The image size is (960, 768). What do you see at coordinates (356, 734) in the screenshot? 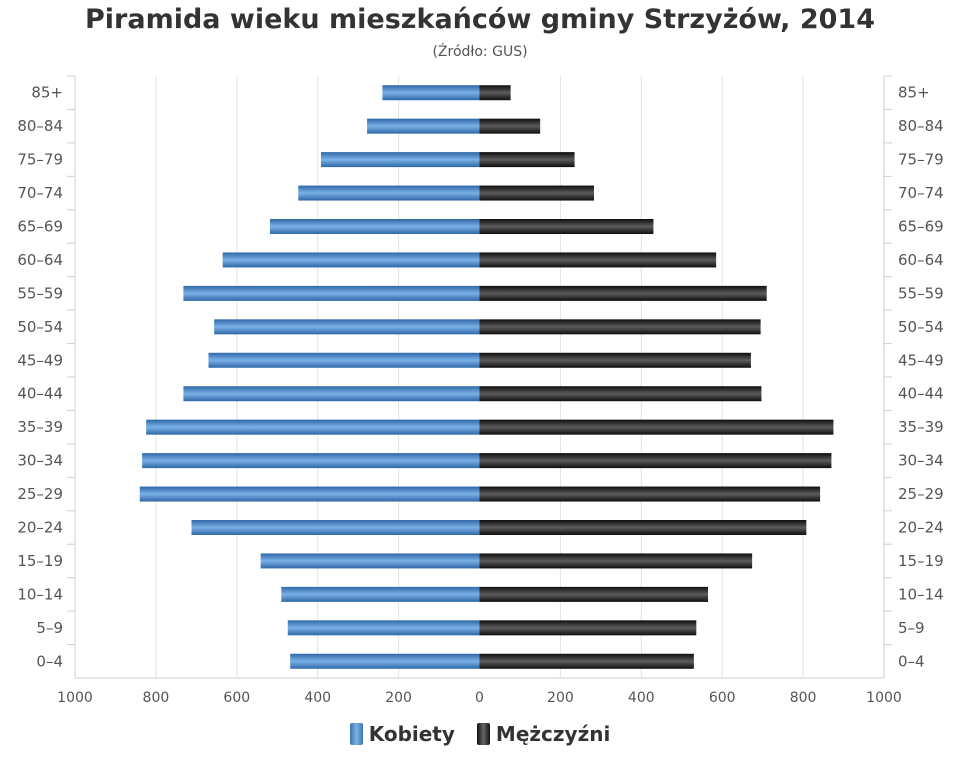
I see `legend-swatch-women` at bounding box center [356, 734].